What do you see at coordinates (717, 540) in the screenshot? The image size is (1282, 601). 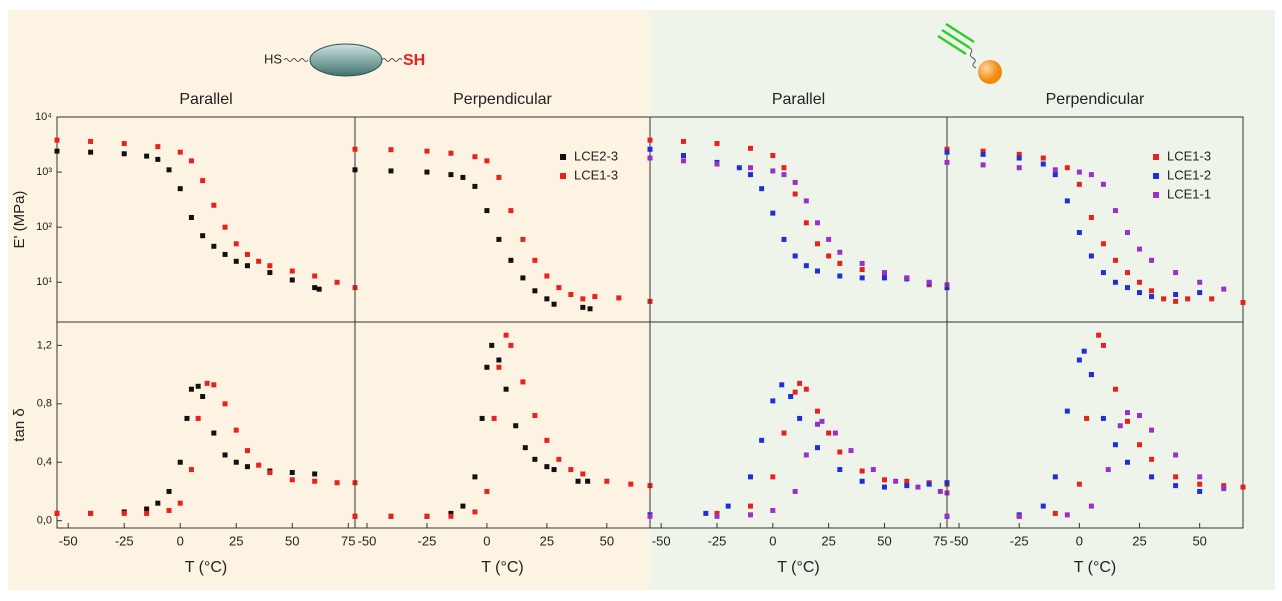 I see `x-tick-label: -25` at bounding box center [717, 540].